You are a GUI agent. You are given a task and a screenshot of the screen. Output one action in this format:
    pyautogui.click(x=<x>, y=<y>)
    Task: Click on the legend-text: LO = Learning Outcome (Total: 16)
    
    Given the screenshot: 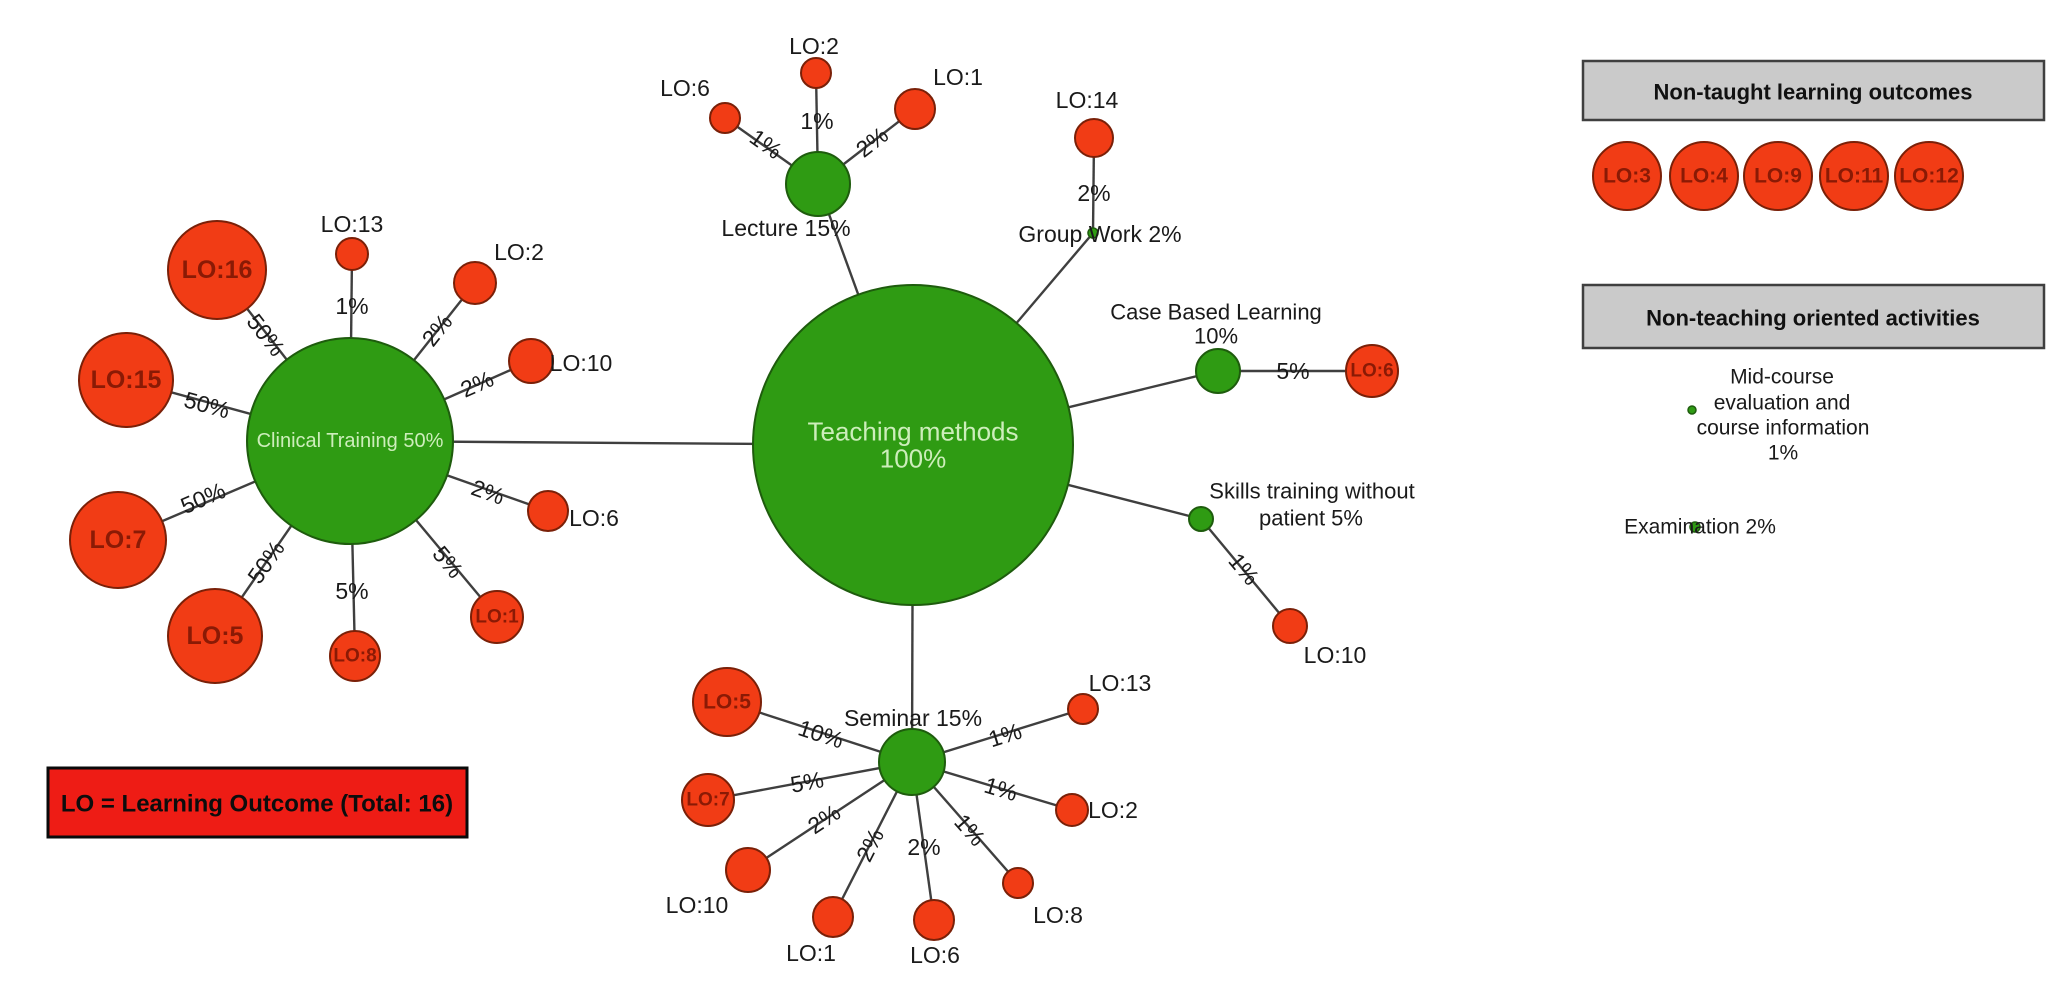 What is the action you would take?
    pyautogui.click(x=257, y=804)
    